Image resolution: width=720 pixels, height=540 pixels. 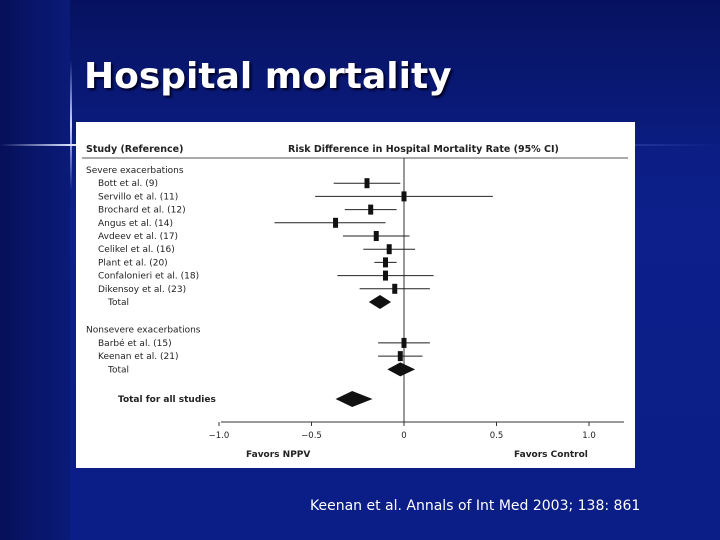 I want to click on overall-diamond, so click(x=354, y=399).